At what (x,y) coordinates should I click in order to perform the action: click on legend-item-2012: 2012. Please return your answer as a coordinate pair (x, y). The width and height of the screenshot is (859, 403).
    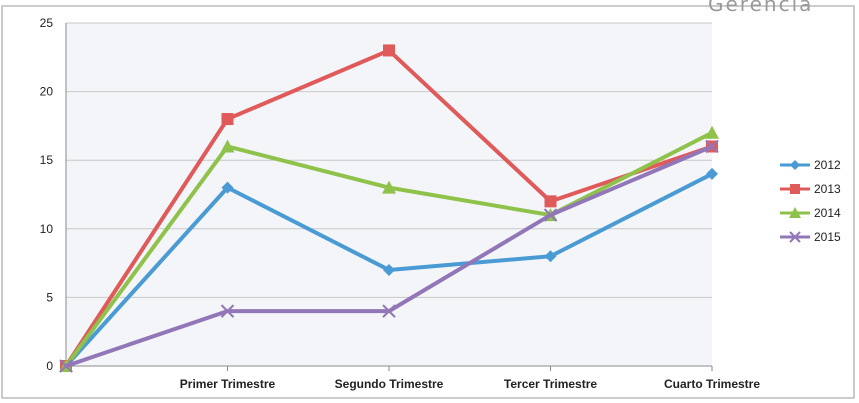
    Looking at the image, I should click on (810, 165).